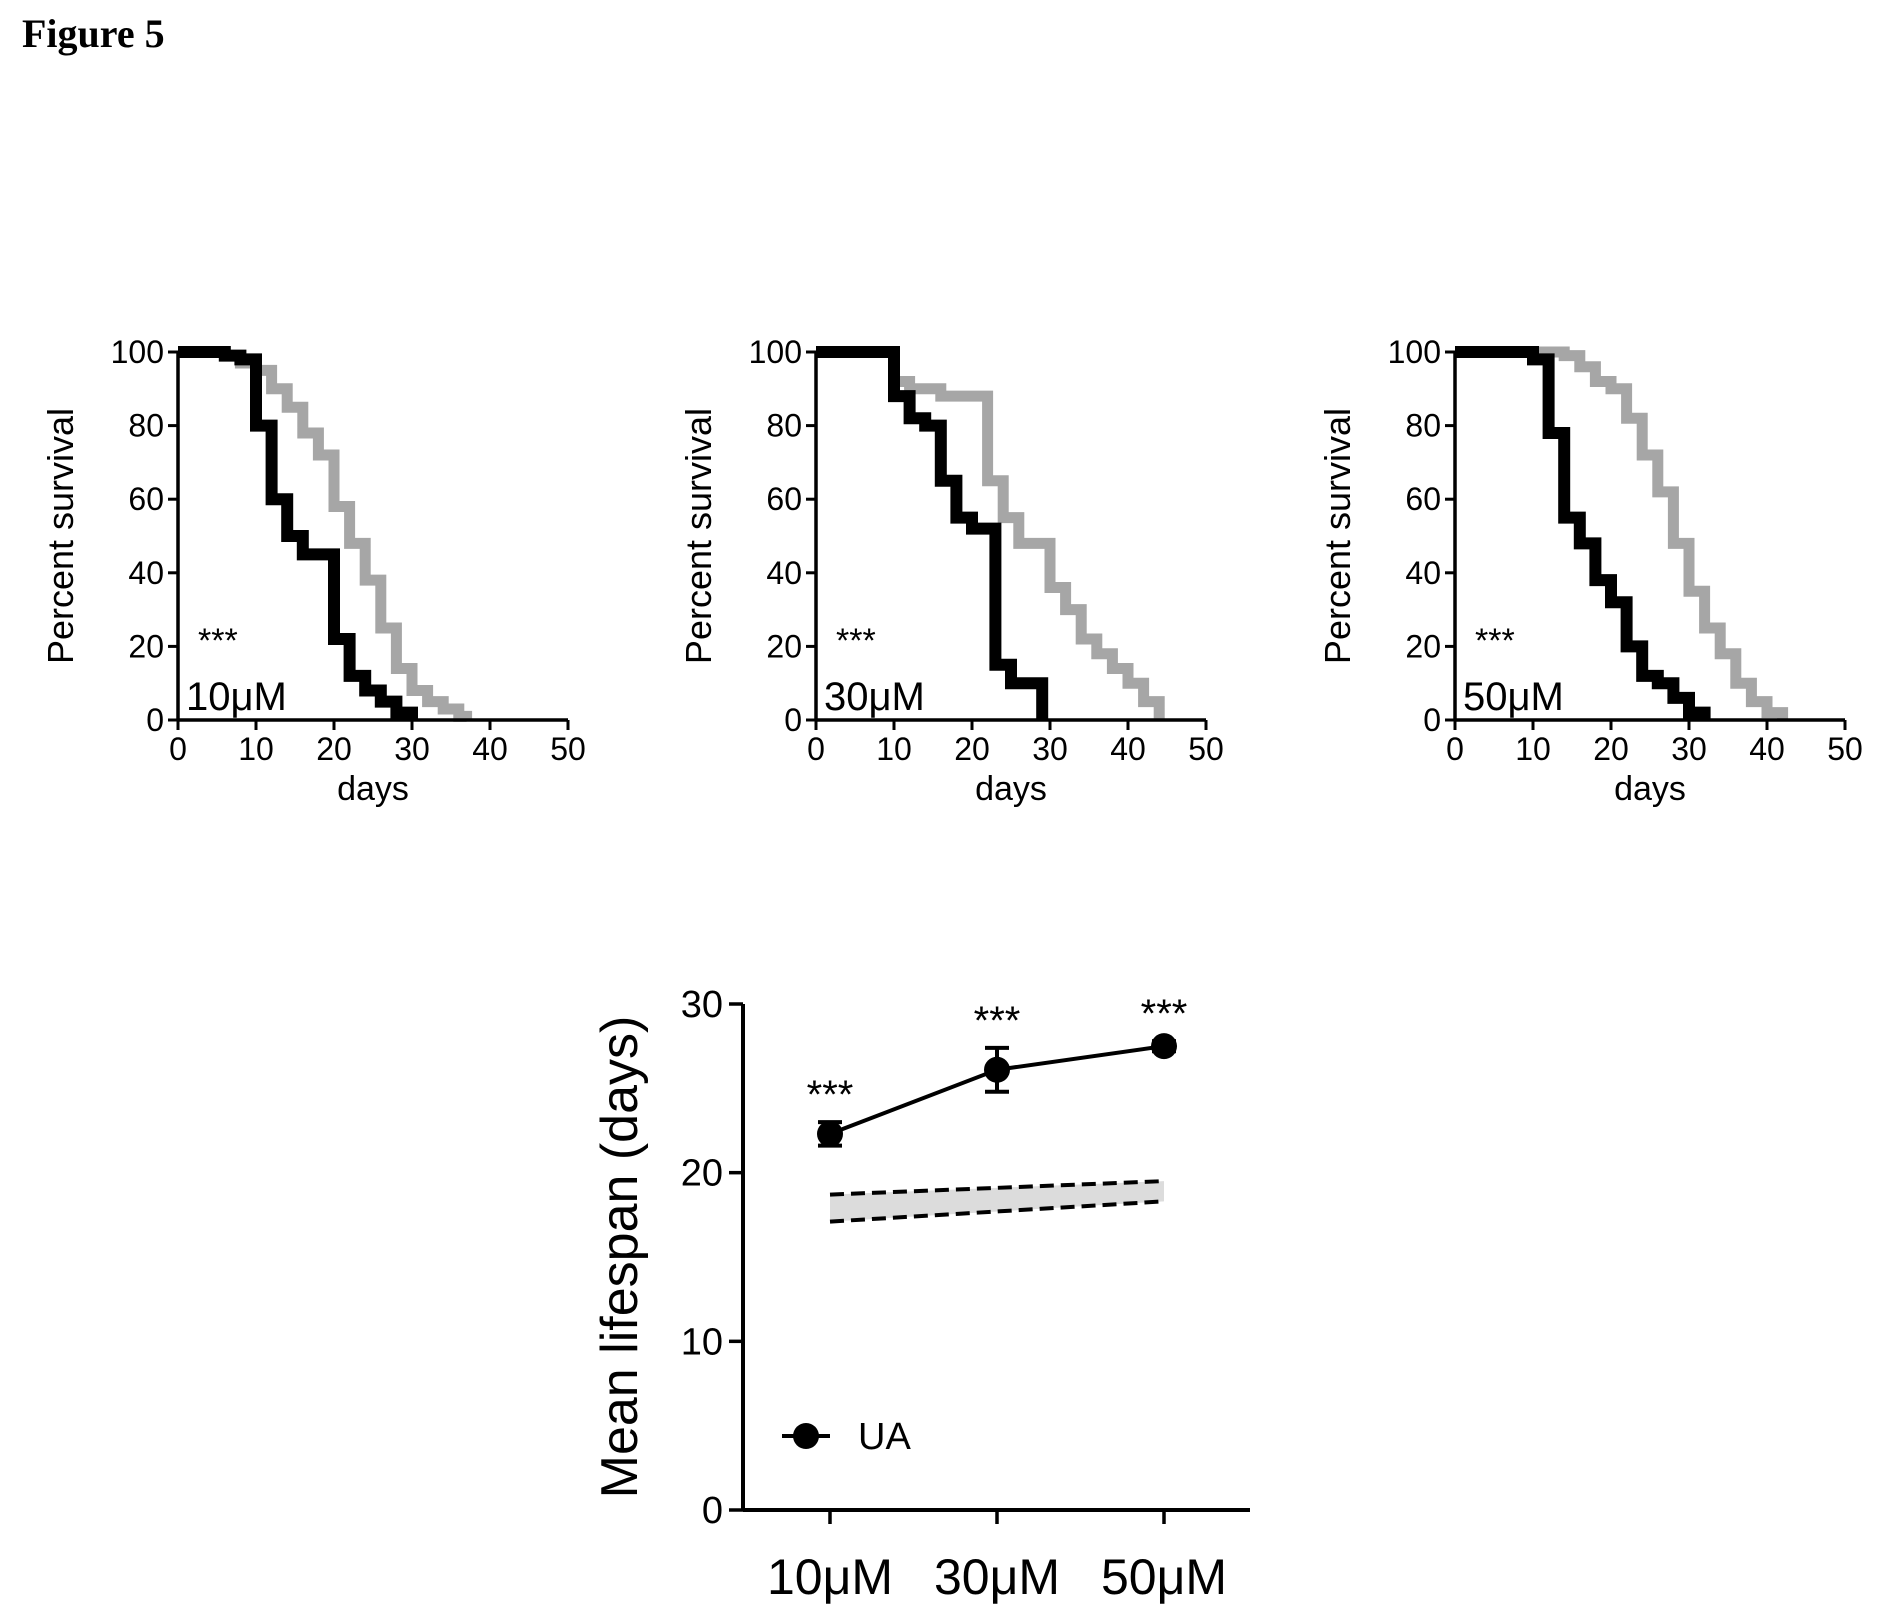 The width and height of the screenshot is (1881, 1618). I want to click on survival-1-y-tick-label: 80, so click(146, 426).